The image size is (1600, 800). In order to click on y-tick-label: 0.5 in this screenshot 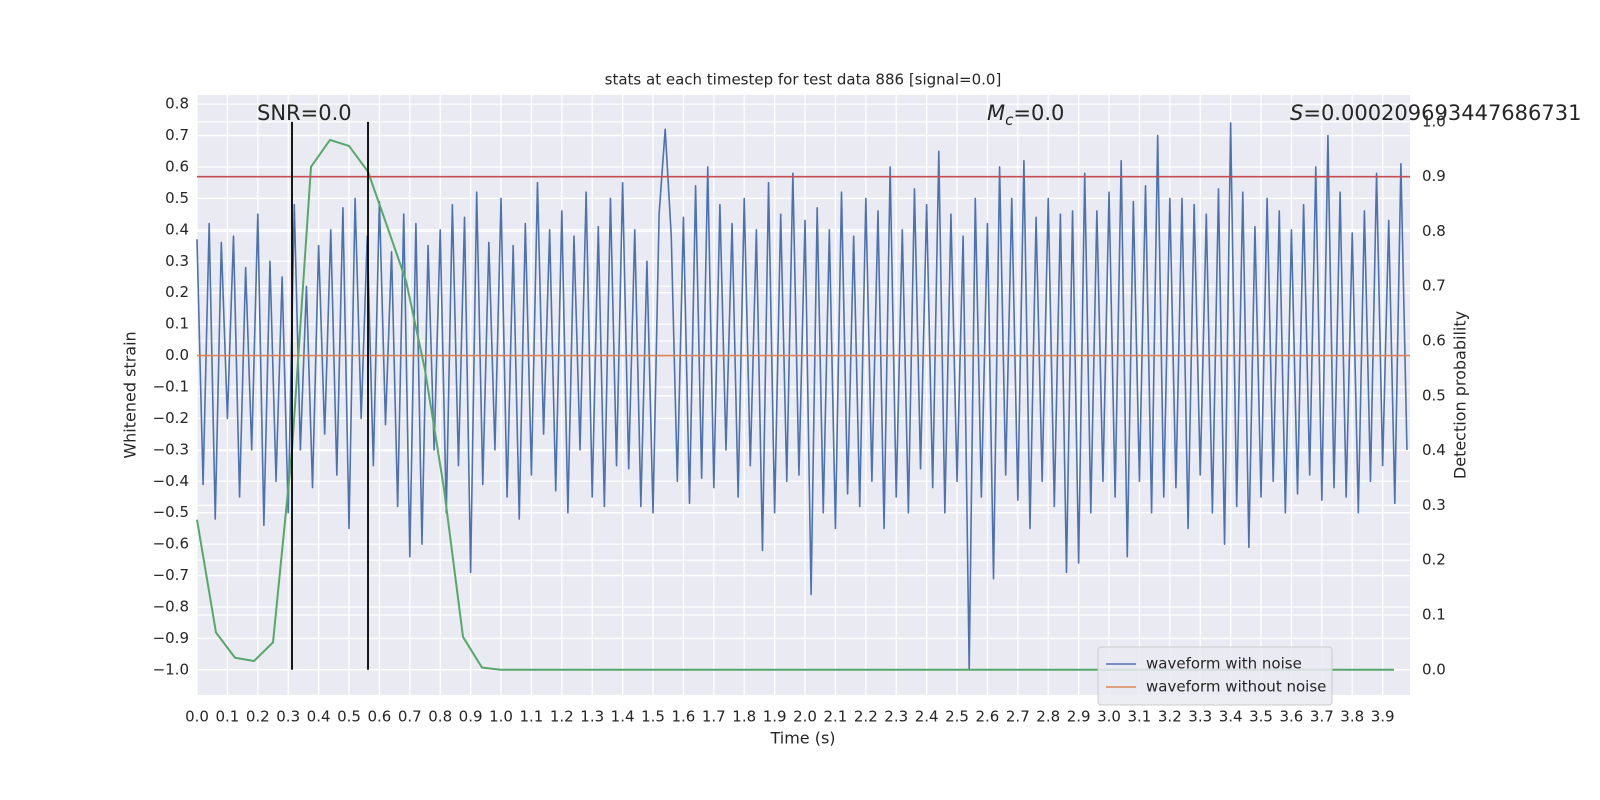, I will do `click(177, 198)`.